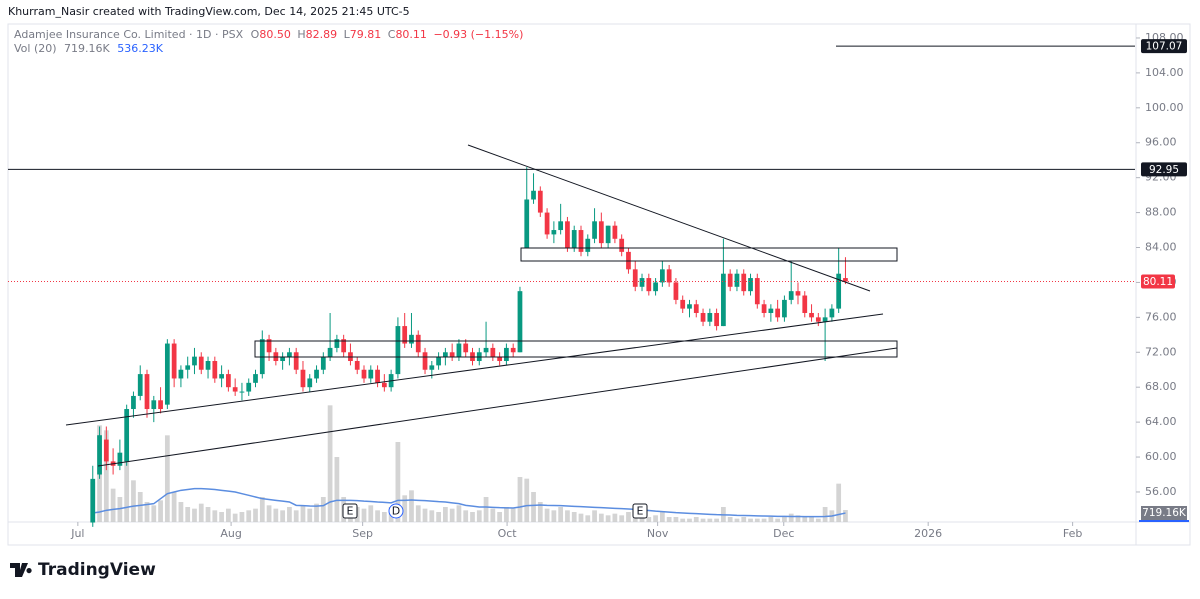  I want to click on trend-line, so click(497, 407).